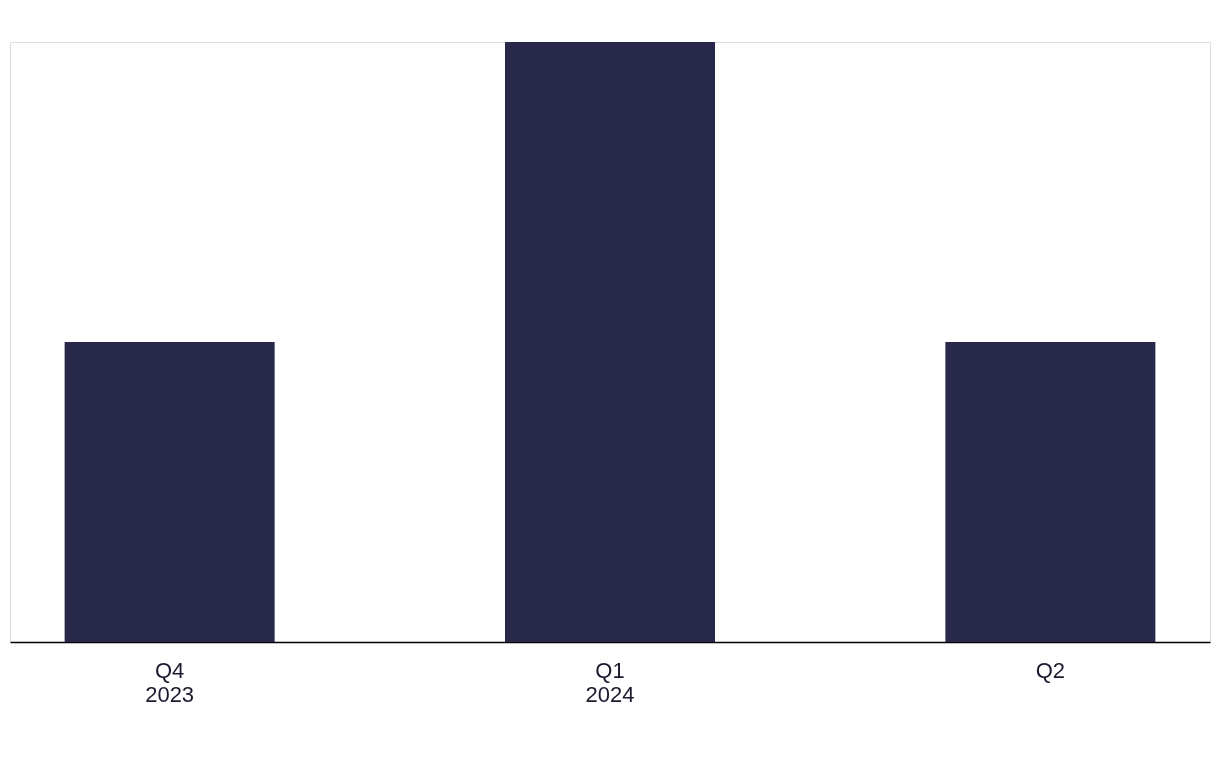  What do you see at coordinates (610, 682) in the screenshot?
I see `x-tick-label: Q1 2024` at bounding box center [610, 682].